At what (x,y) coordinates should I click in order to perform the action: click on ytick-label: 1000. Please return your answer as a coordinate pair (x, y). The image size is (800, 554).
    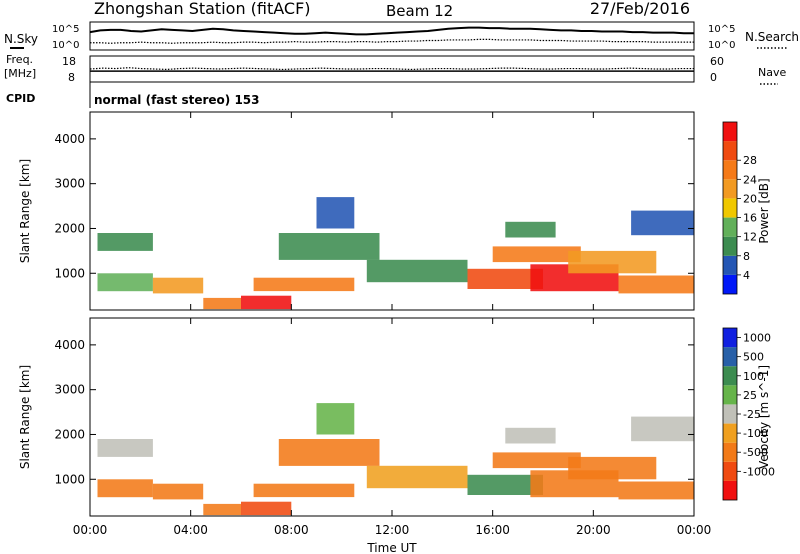
    Looking at the image, I should click on (69, 273).